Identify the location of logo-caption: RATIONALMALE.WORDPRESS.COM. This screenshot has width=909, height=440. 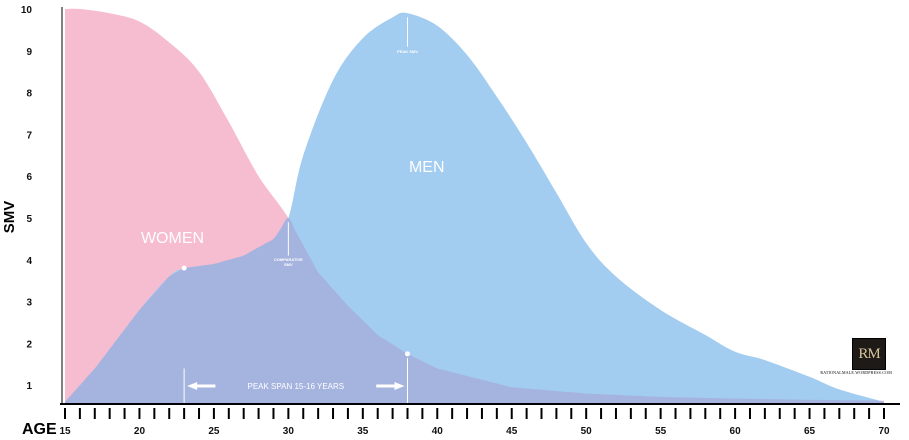
(856, 372).